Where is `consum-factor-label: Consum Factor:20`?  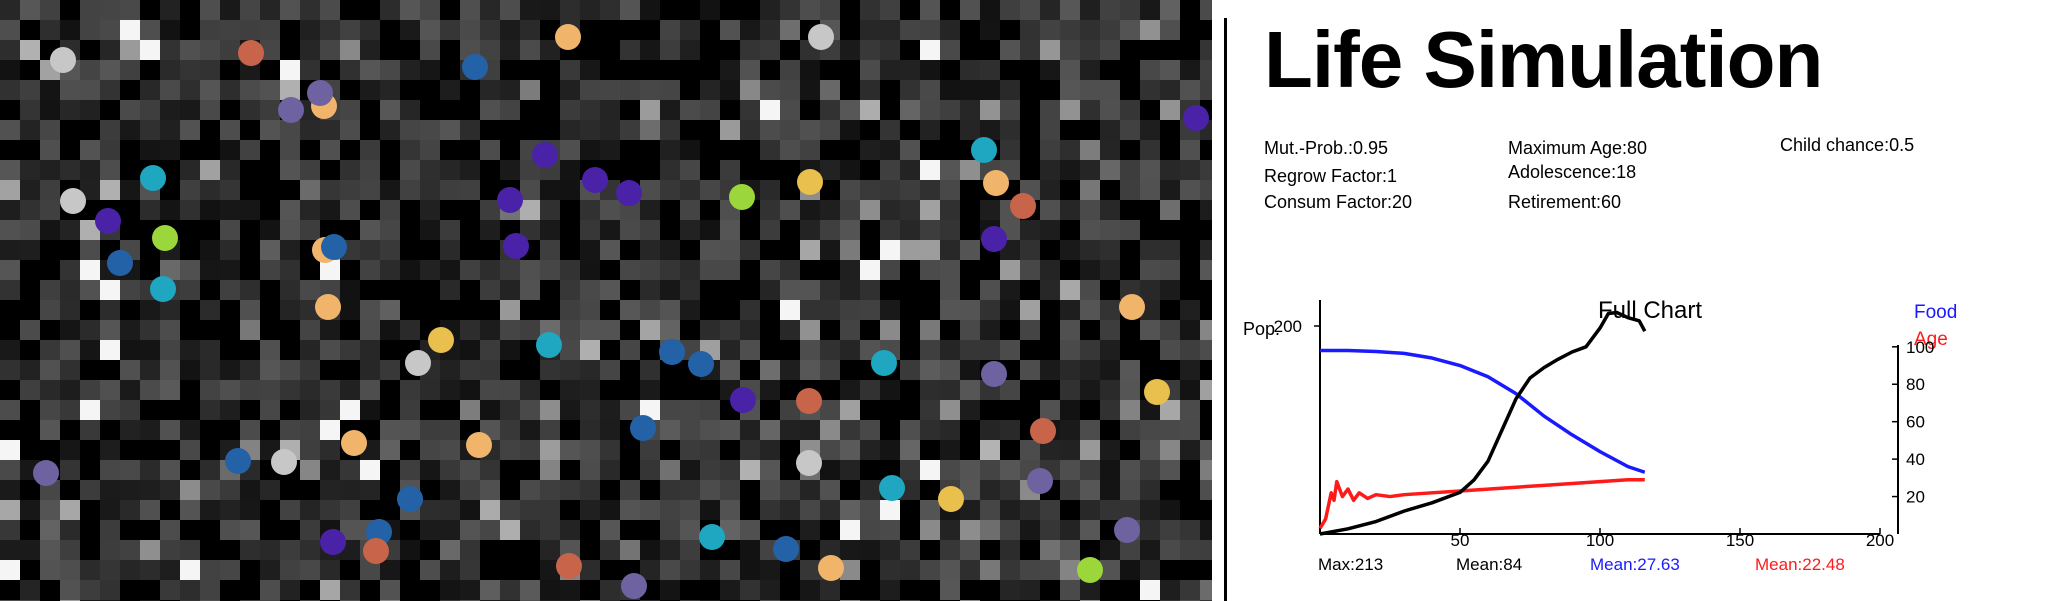
consum-factor-label: Consum Factor:20 is located at coordinates (1338, 202).